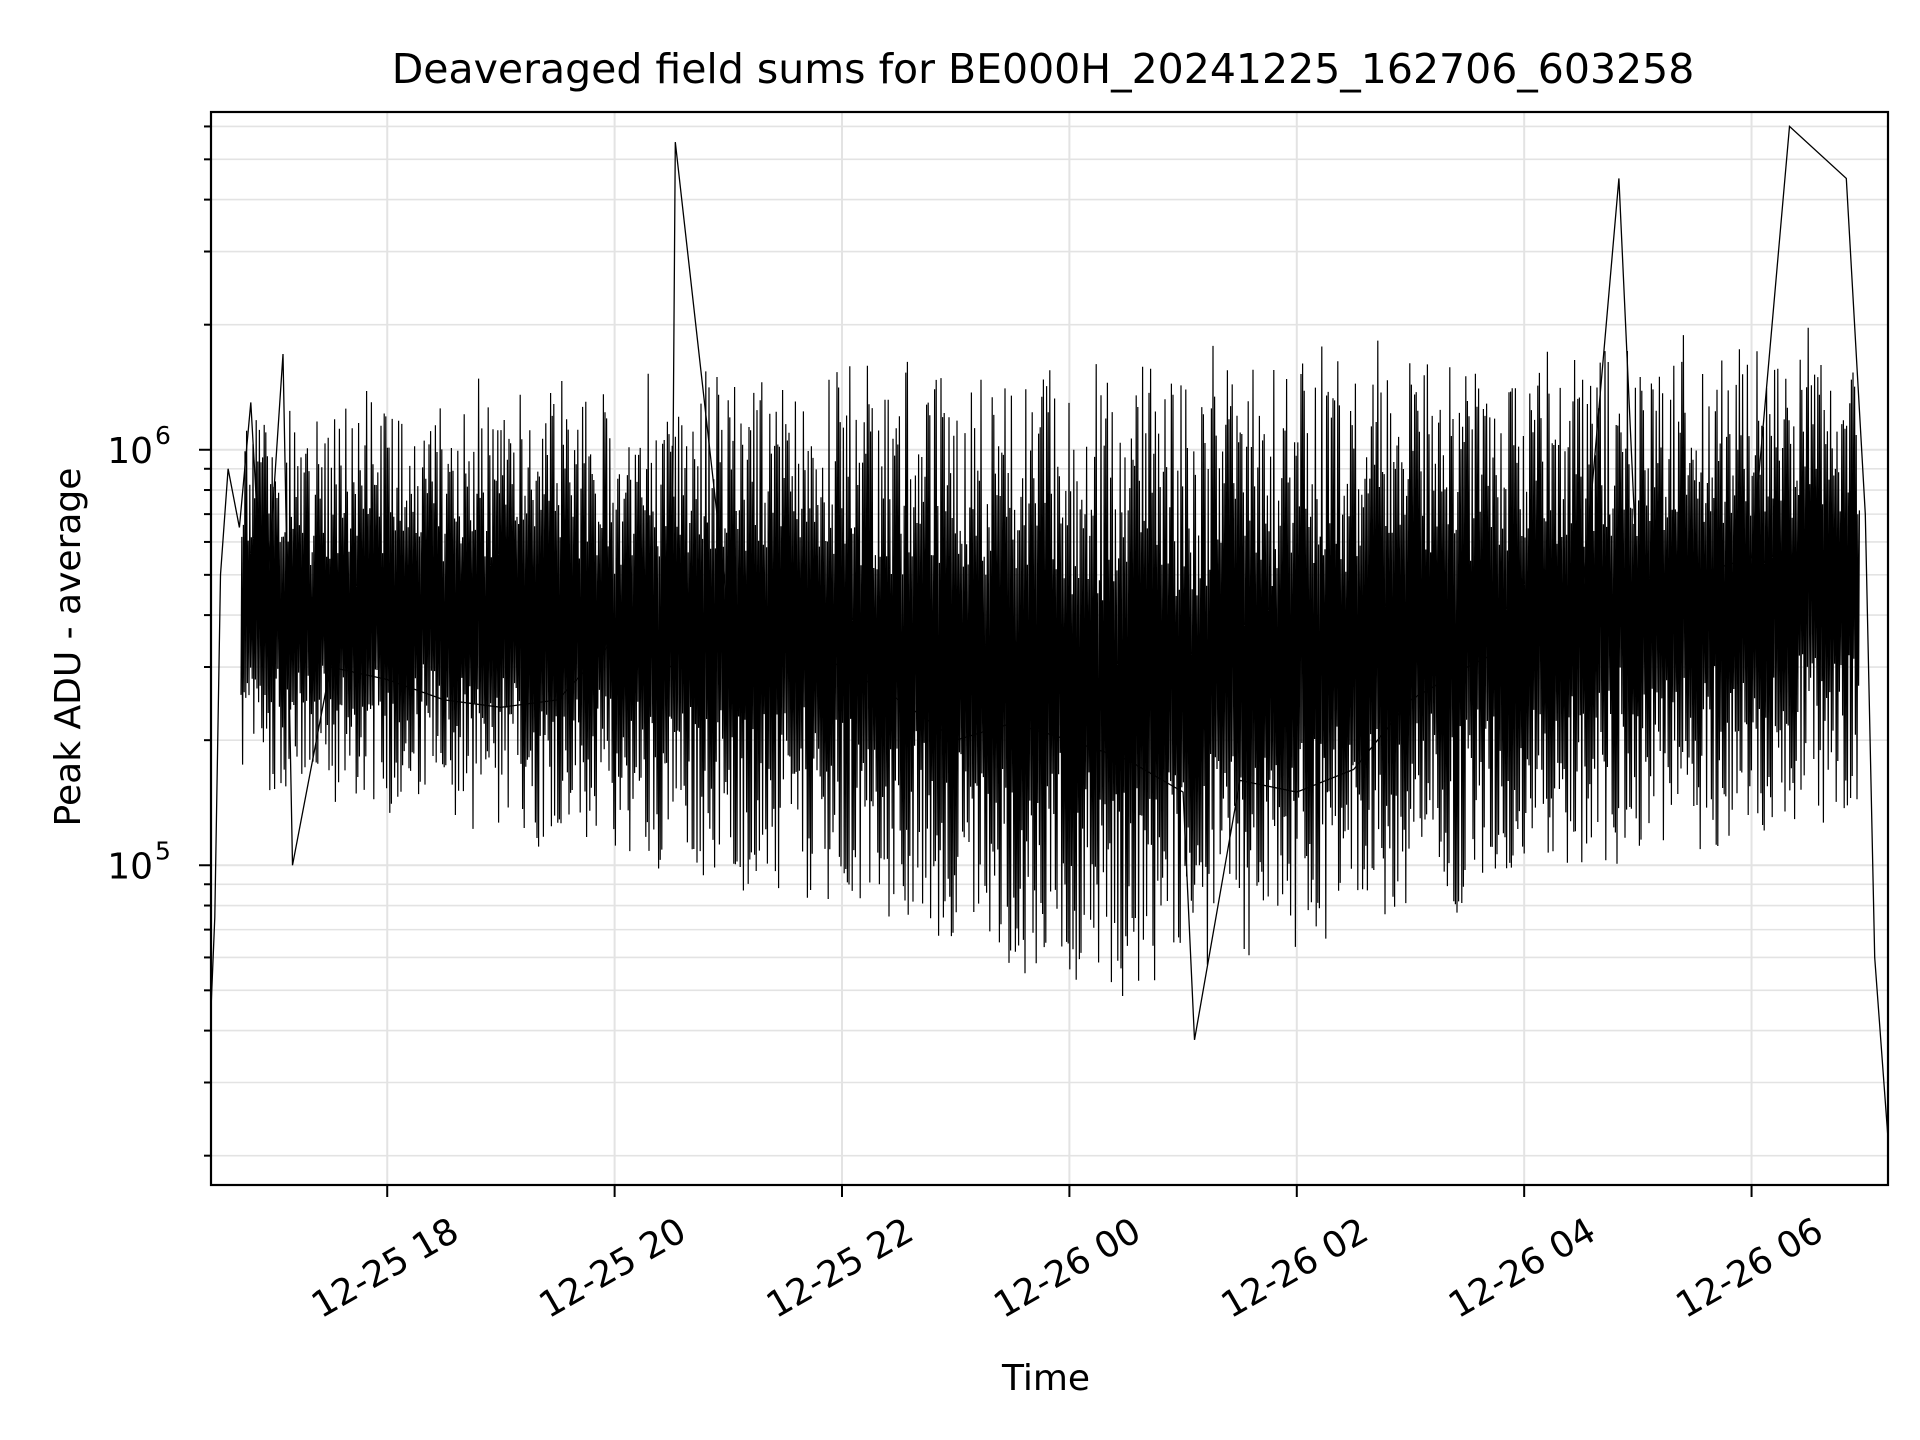  What do you see at coordinates (163, 435) in the screenshot?
I see `y-tick-label-exponent: 6` at bounding box center [163, 435].